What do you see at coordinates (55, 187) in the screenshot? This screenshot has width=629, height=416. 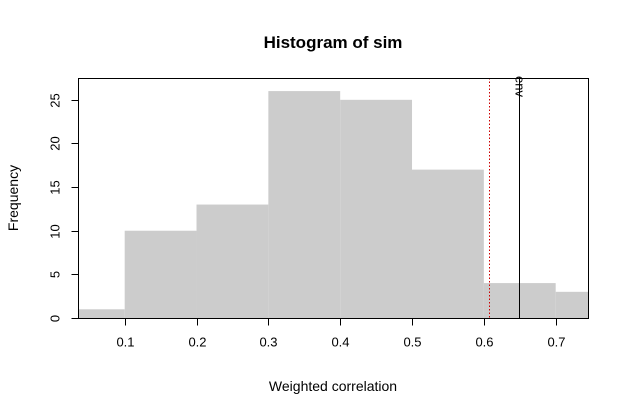 I see `y-tick-label: 15` at bounding box center [55, 187].